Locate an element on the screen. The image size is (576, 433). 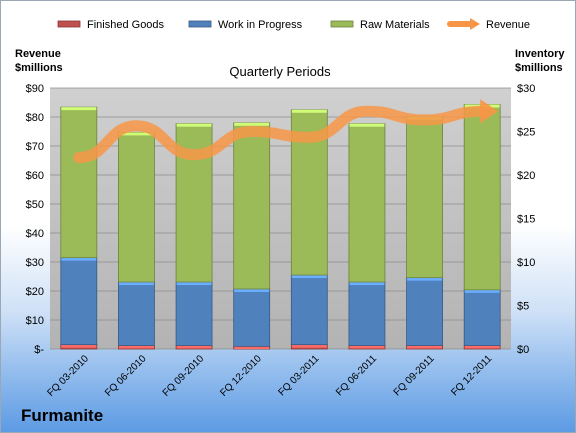
right-axis-label-line2: $millions is located at coordinates (539, 68).